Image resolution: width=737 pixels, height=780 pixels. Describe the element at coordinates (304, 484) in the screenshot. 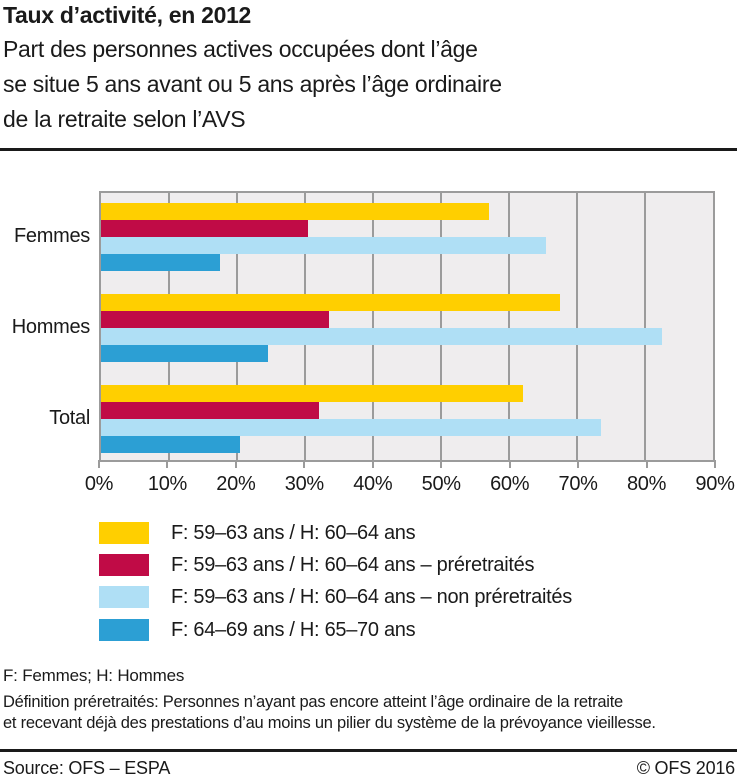

I see `tick-label: 30%` at that location.